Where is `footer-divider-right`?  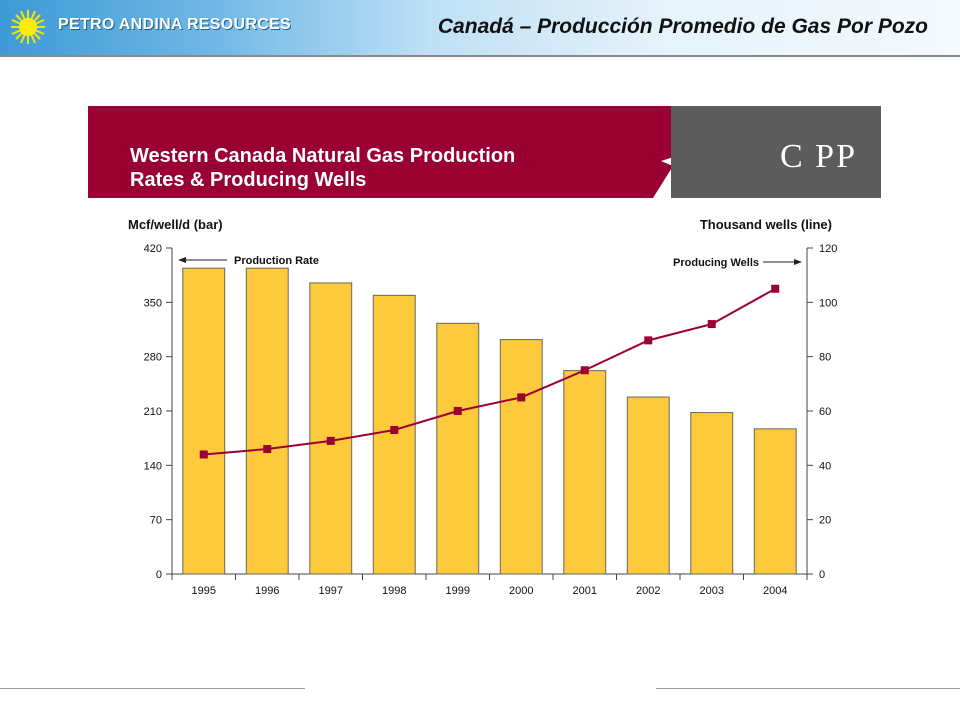 footer-divider-right is located at coordinates (808, 688).